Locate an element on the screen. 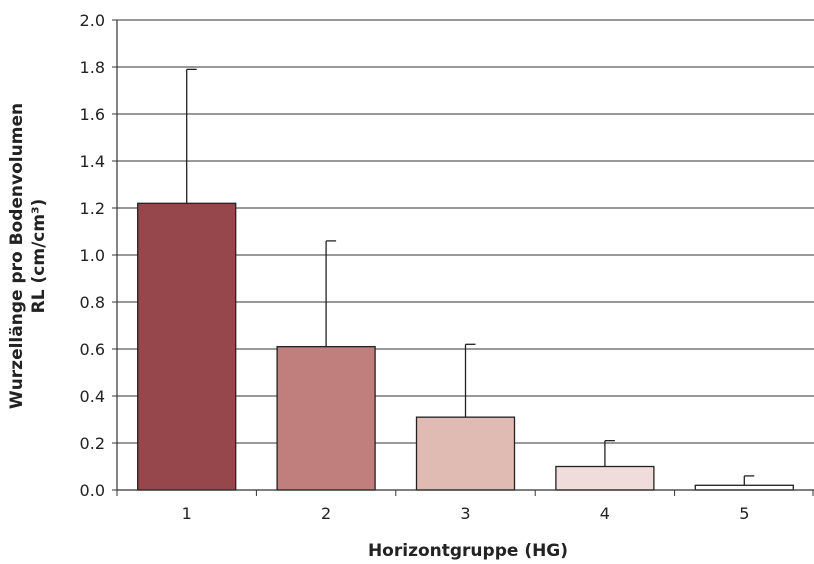 The height and width of the screenshot is (564, 814). y-tick-label: 1.4 is located at coordinates (92, 161).